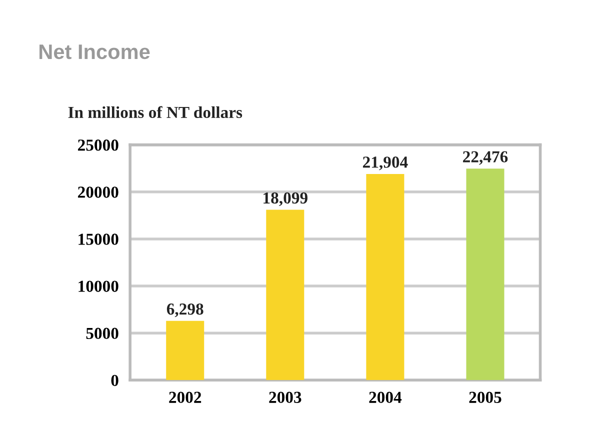 This screenshot has width=605, height=421. What do you see at coordinates (385, 398) in the screenshot?
I see `x-tick-label: 2004` at bounding box center [385, 398].